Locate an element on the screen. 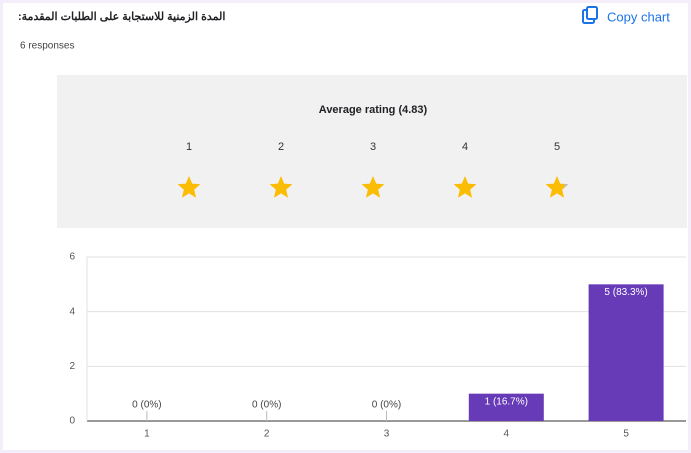 The height and width of the screenshot is (453, 691). x-tick-label: 5 is located at coordinates (626, 434).